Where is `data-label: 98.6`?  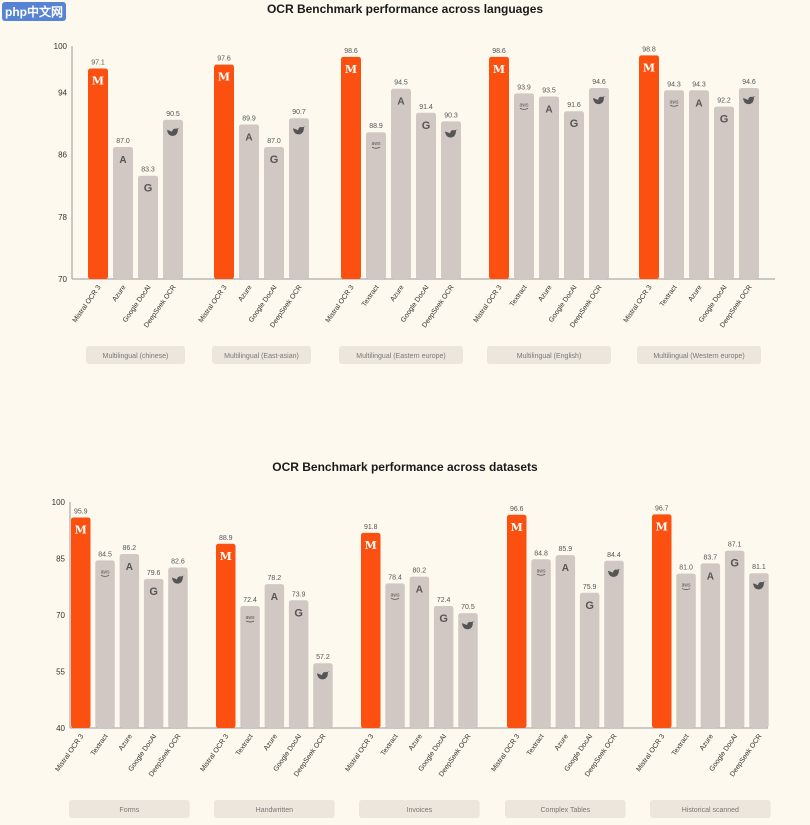 data-label: 98.6 is located at coordinates (351, 51).